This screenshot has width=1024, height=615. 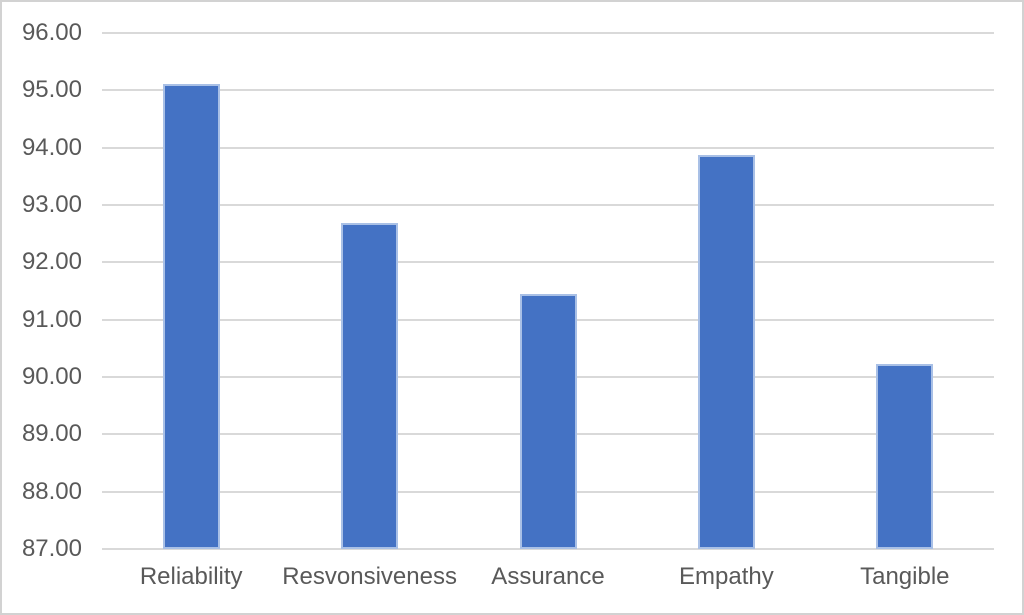 I want to click on y-axis-tick-label: 87.00, so click(x=51, y=548).